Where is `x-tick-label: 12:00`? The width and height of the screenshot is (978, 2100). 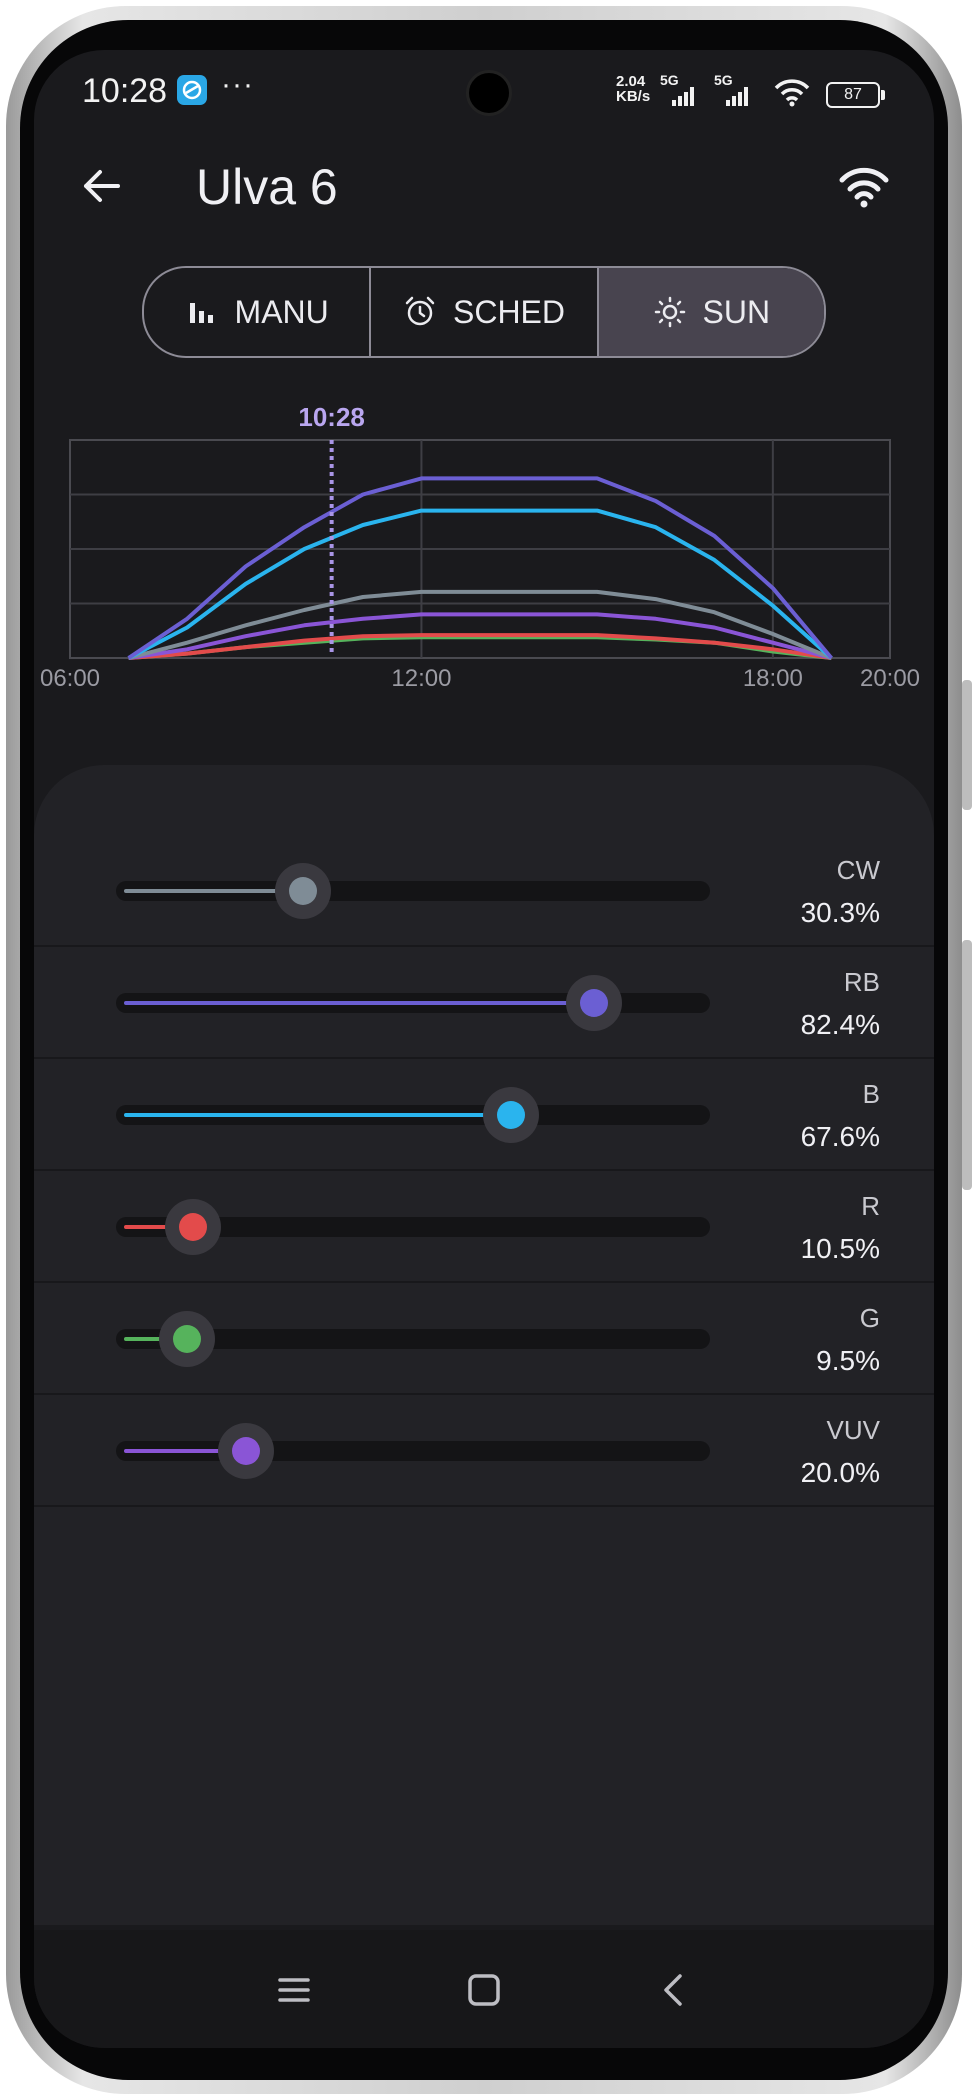
x-tick-label: 12:00 is located at coordinates (421, 678).